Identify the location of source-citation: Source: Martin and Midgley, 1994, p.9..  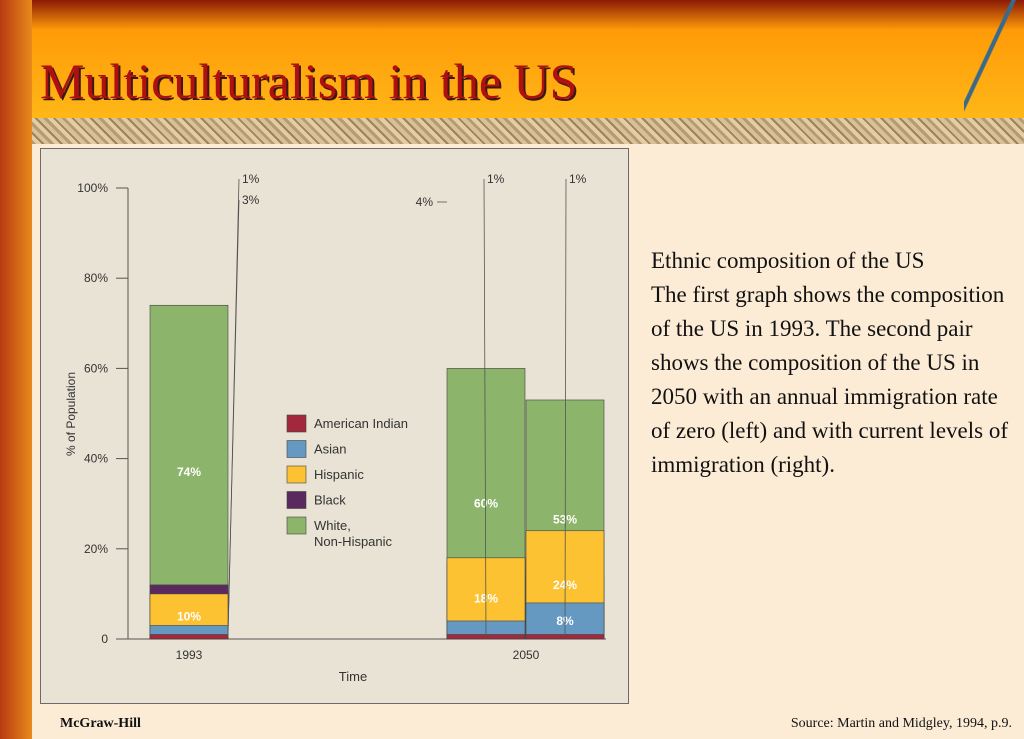
(901, 723).